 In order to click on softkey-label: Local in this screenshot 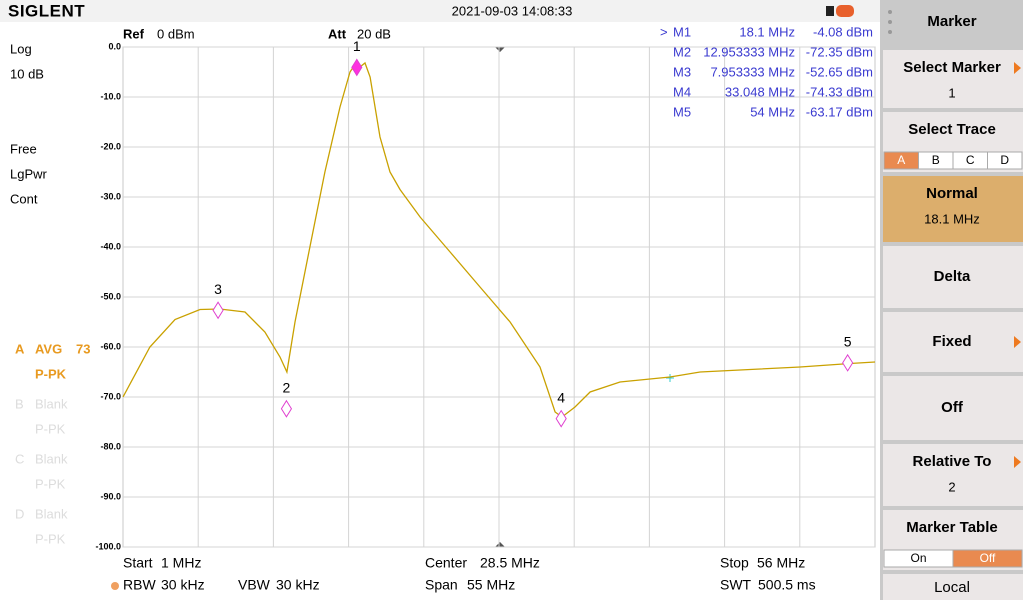, I will do `click(952, 587)`.